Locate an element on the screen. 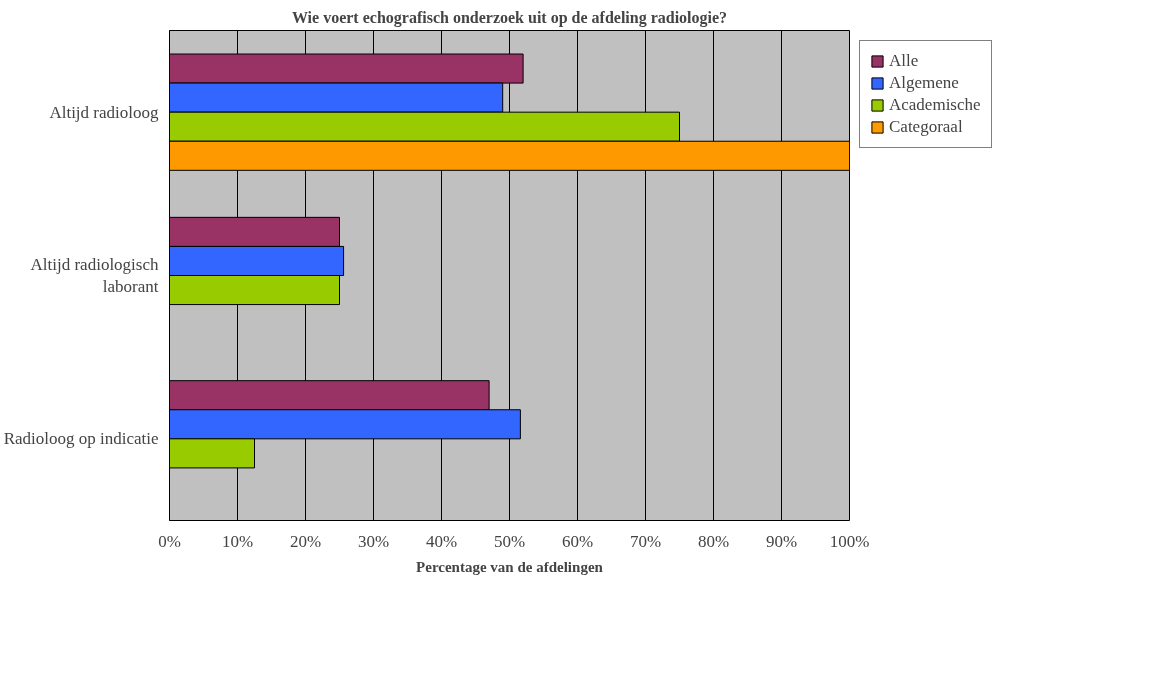  x-tick-label: 0% is located at coordinates (169, 541).